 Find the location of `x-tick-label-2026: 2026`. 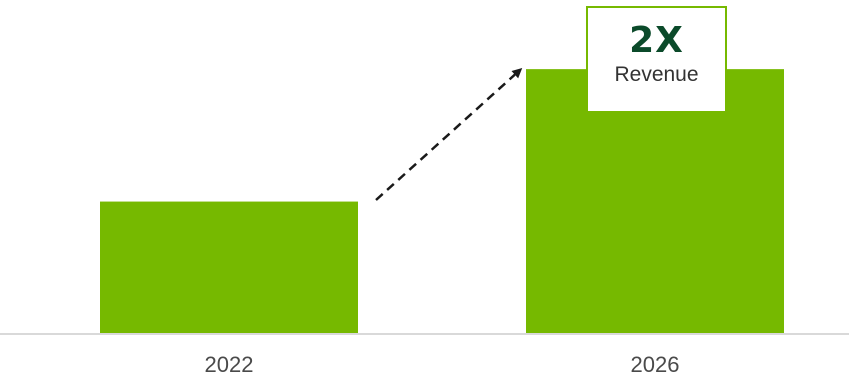

x-tick-label-2026: 2026 is located at coordinates (655, 364).